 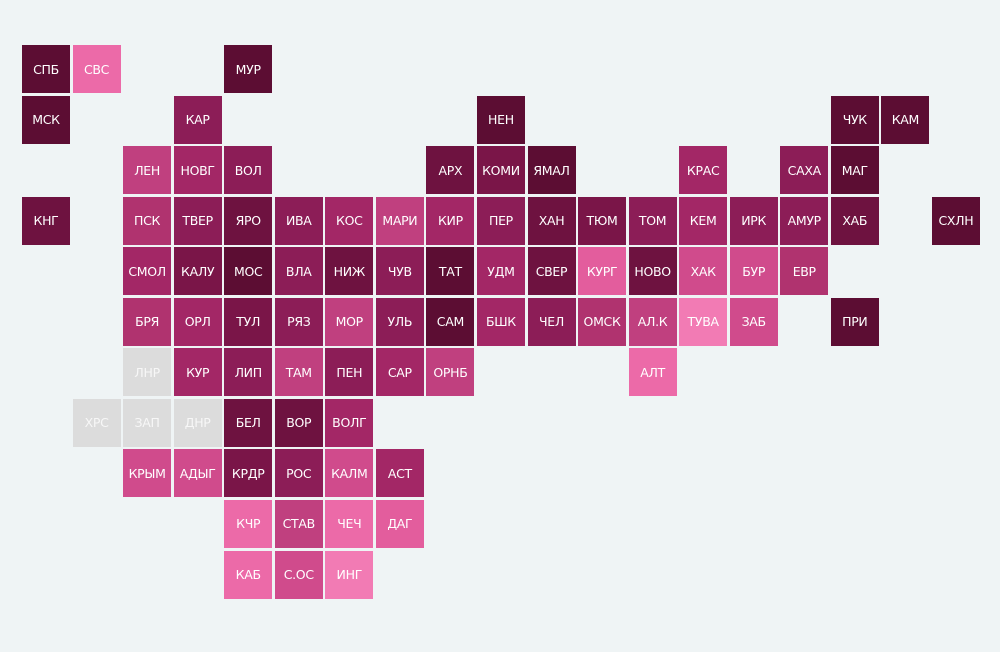 I want to click on region-tile: ЧУВ, so click(x=399, y=271).